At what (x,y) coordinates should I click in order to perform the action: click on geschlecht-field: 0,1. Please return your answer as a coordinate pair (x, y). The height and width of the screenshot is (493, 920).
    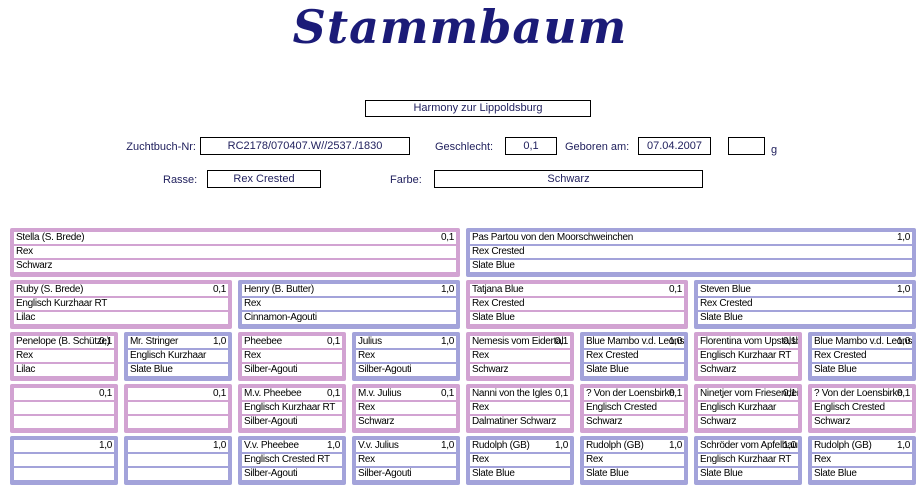
    Looking at the image, I should click on (531, 146).